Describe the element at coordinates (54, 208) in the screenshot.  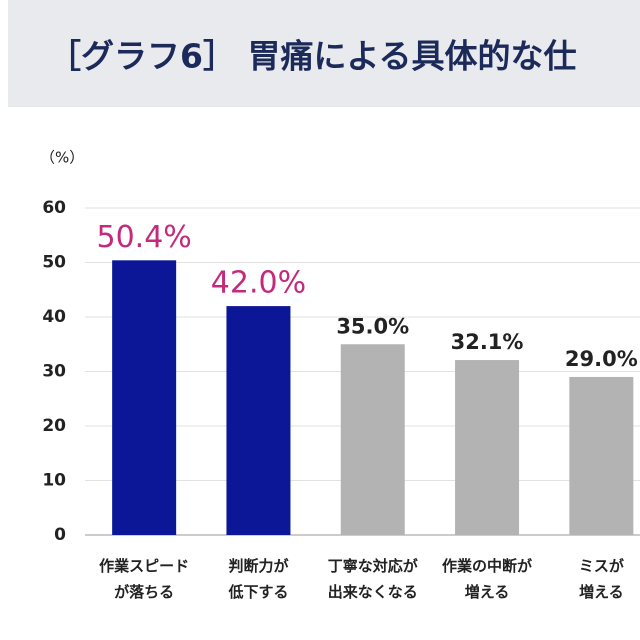
I see `y-tick-label: 60` at that location.